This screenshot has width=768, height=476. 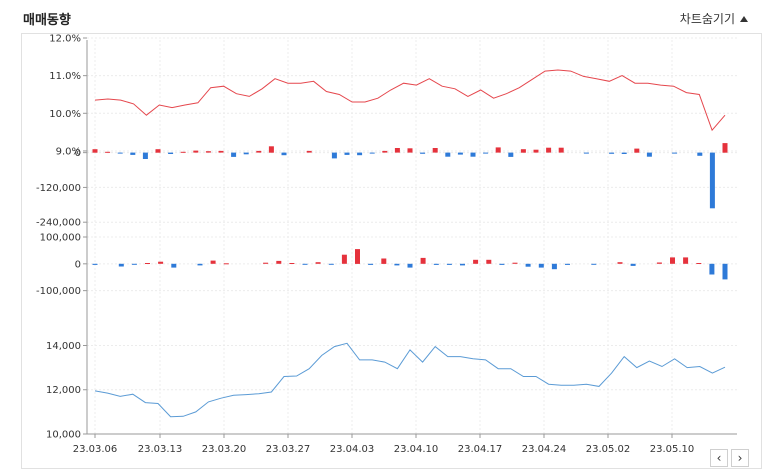 I want to click on y-tick-label: -100,000, so click(x=58, y=291).